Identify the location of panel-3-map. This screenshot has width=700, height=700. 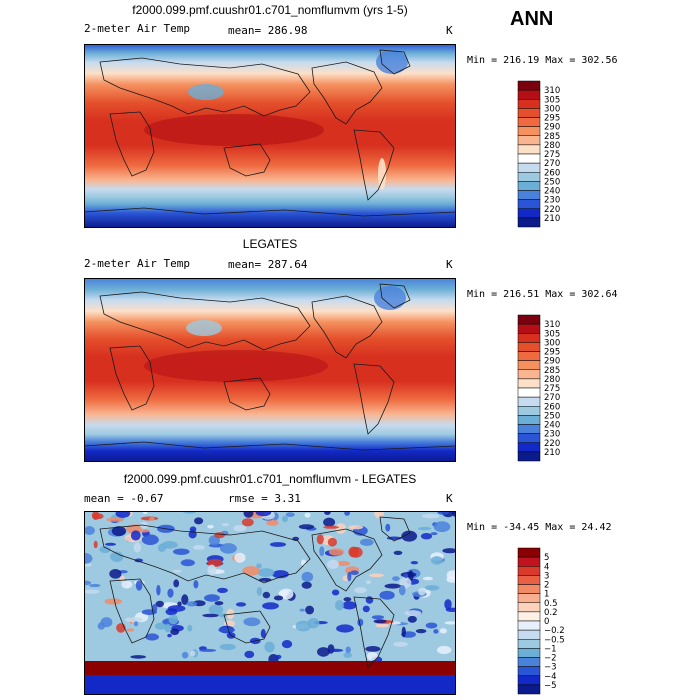
(270, 603).